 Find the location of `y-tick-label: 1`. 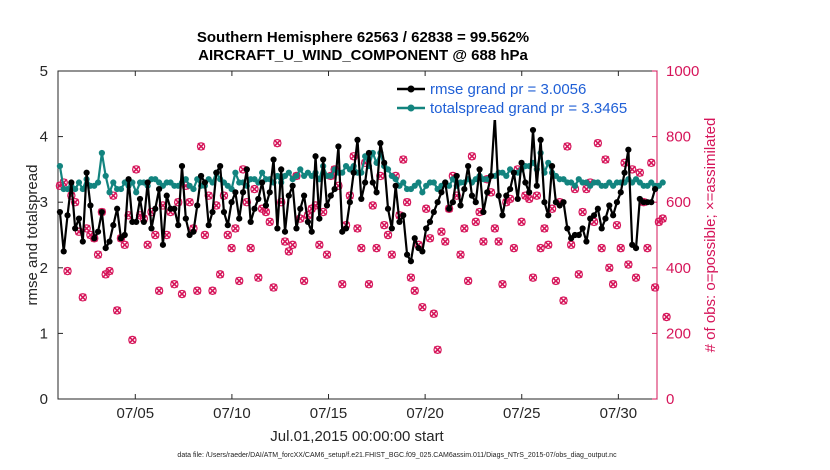

y-tick-label: 1 is located at coordinates (44, 333).